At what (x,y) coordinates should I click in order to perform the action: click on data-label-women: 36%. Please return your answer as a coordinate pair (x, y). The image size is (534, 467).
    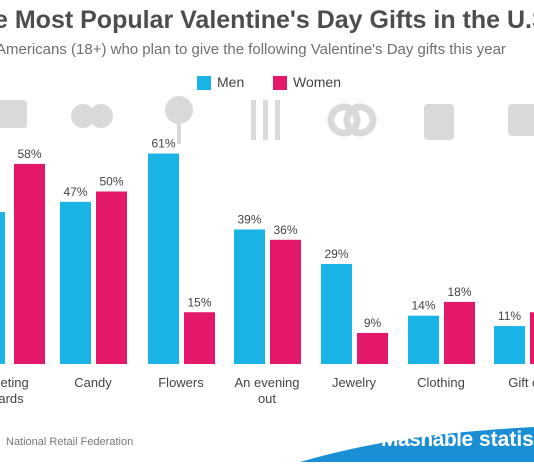
    Looking at the image, I should click on (285, 230).